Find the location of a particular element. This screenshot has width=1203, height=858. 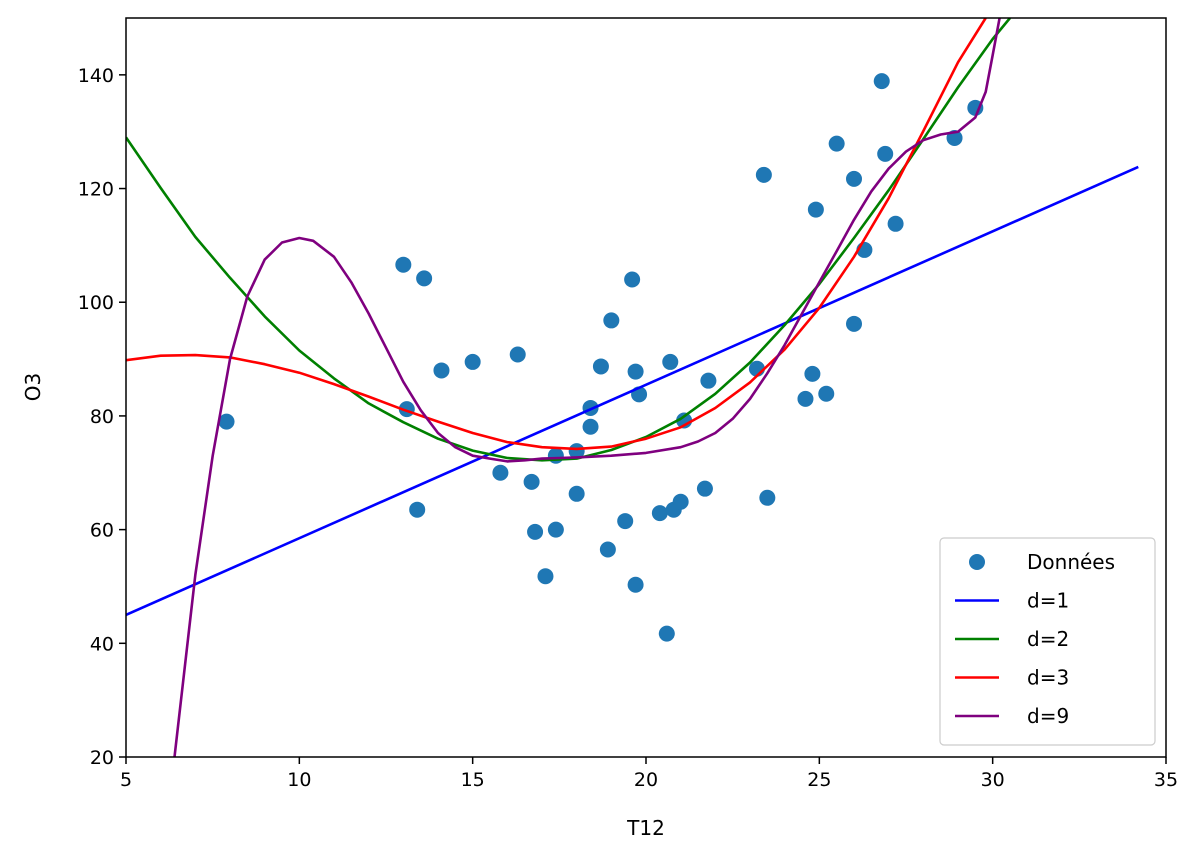

x-axis-label: T12 is located at coordinates (645, 828).